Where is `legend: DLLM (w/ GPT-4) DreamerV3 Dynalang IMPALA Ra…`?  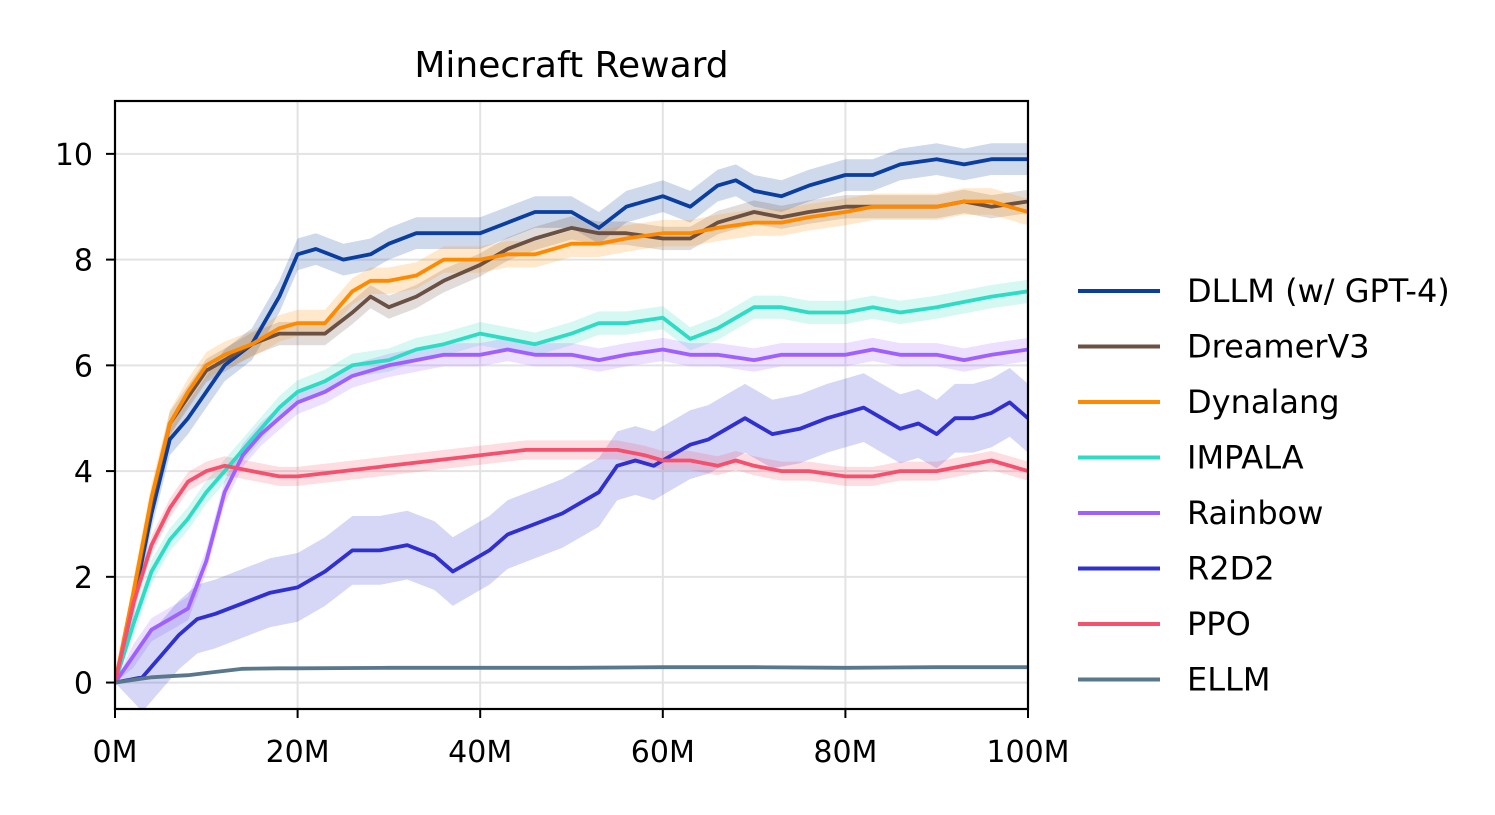 legend: DLLM (w/ GPT-4) DreamerV3 Dynalang IMPALA Ra… is located at coordinates (1264, 485).